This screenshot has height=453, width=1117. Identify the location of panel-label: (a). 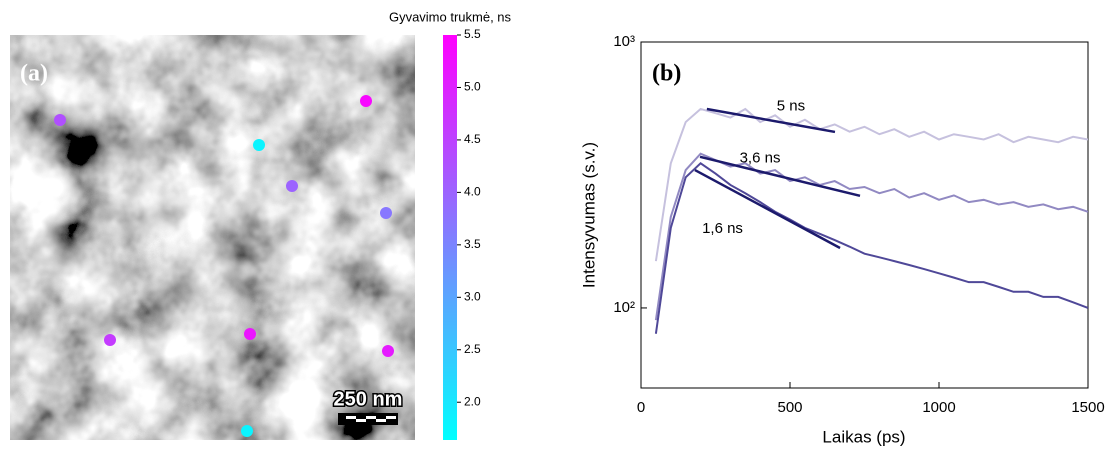
(34, 74).